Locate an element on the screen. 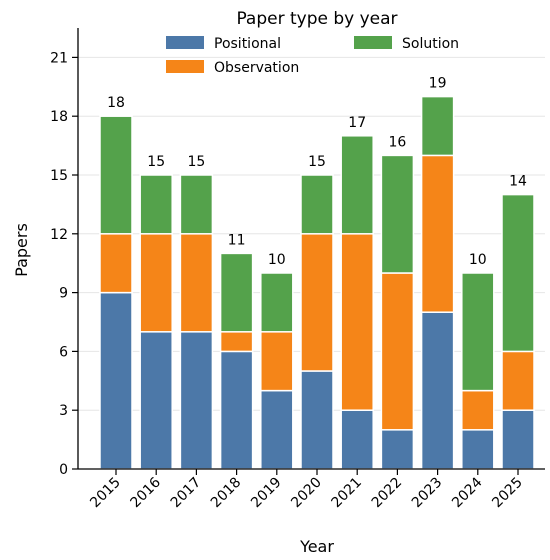 The image size is (550, 560). bar-solution-2017 is located at coordinates (196, 204).